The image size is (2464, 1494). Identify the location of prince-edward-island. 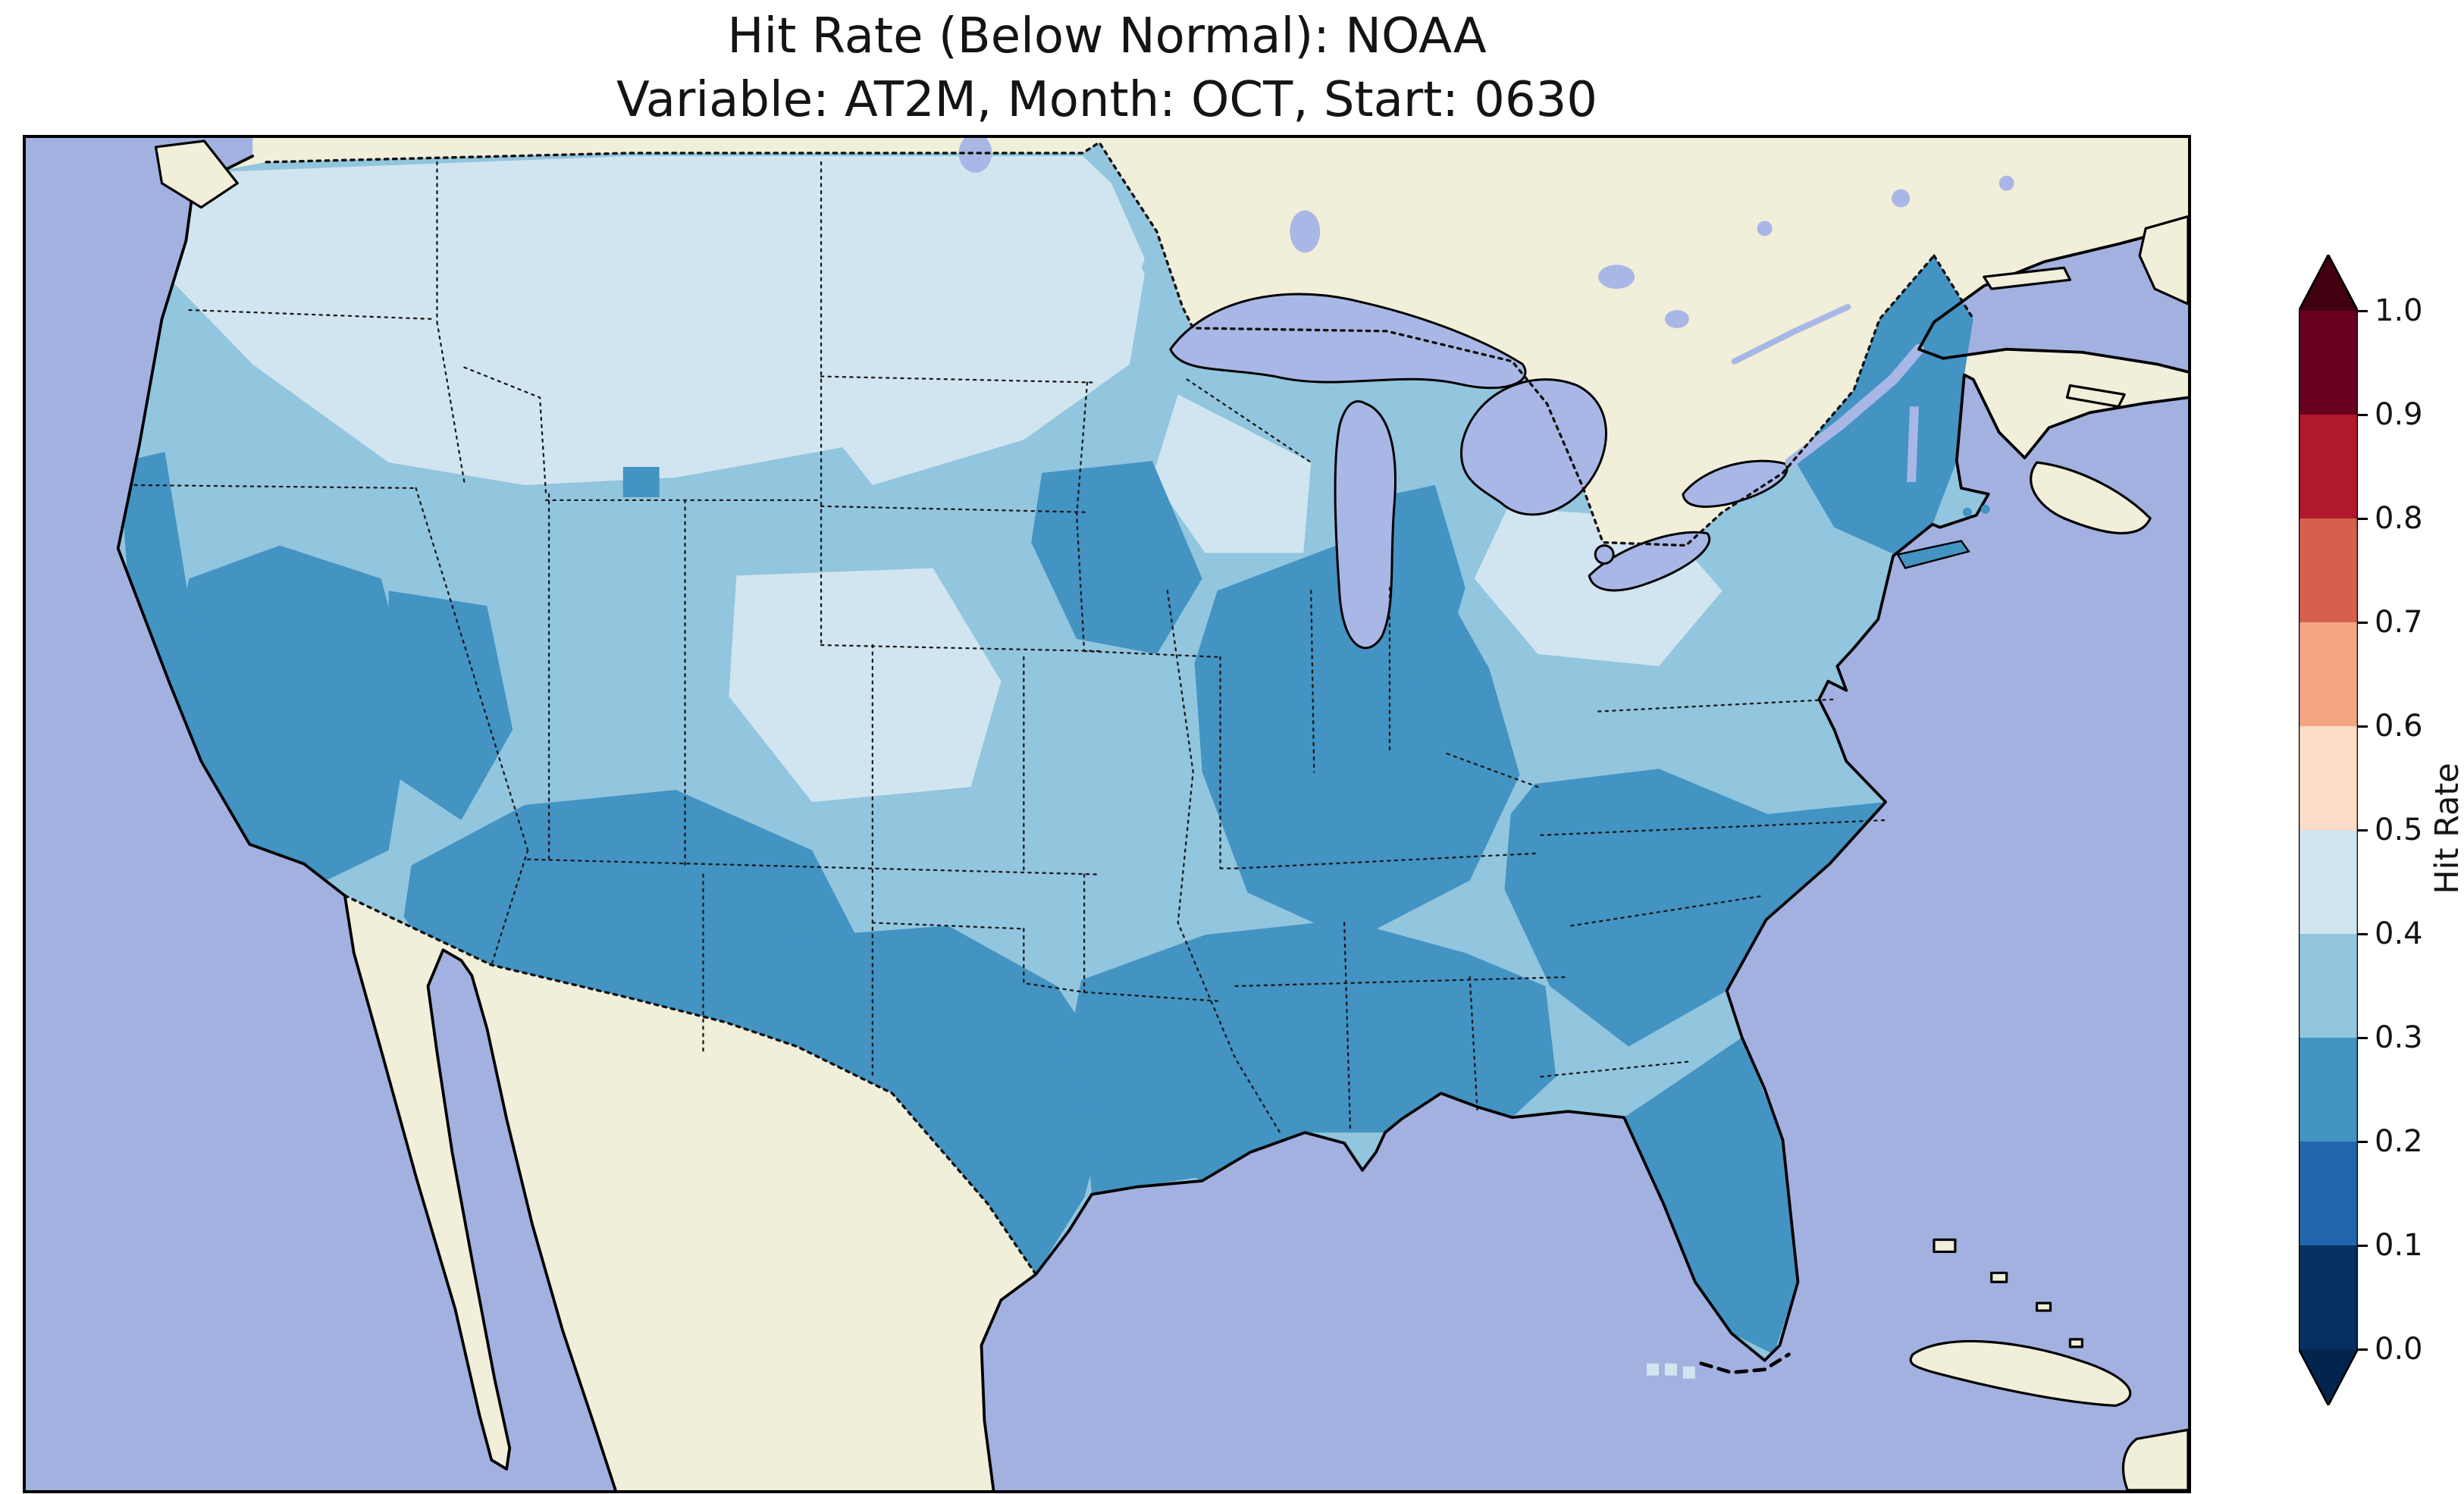
(2096, 396).